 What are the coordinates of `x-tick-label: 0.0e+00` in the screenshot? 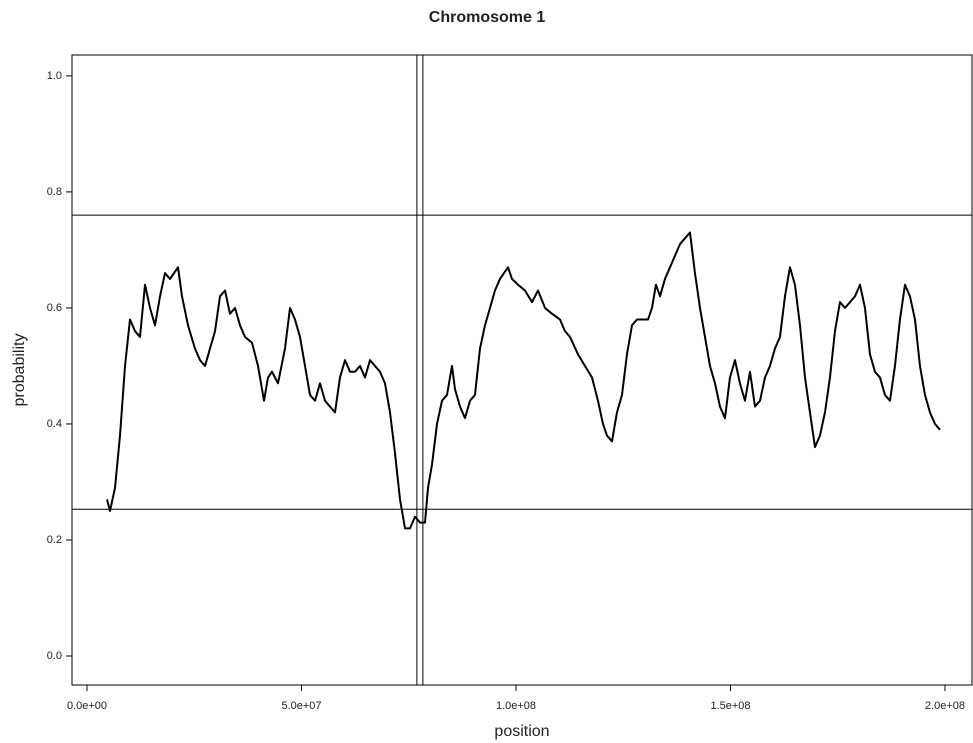 It's located at (87, 706).